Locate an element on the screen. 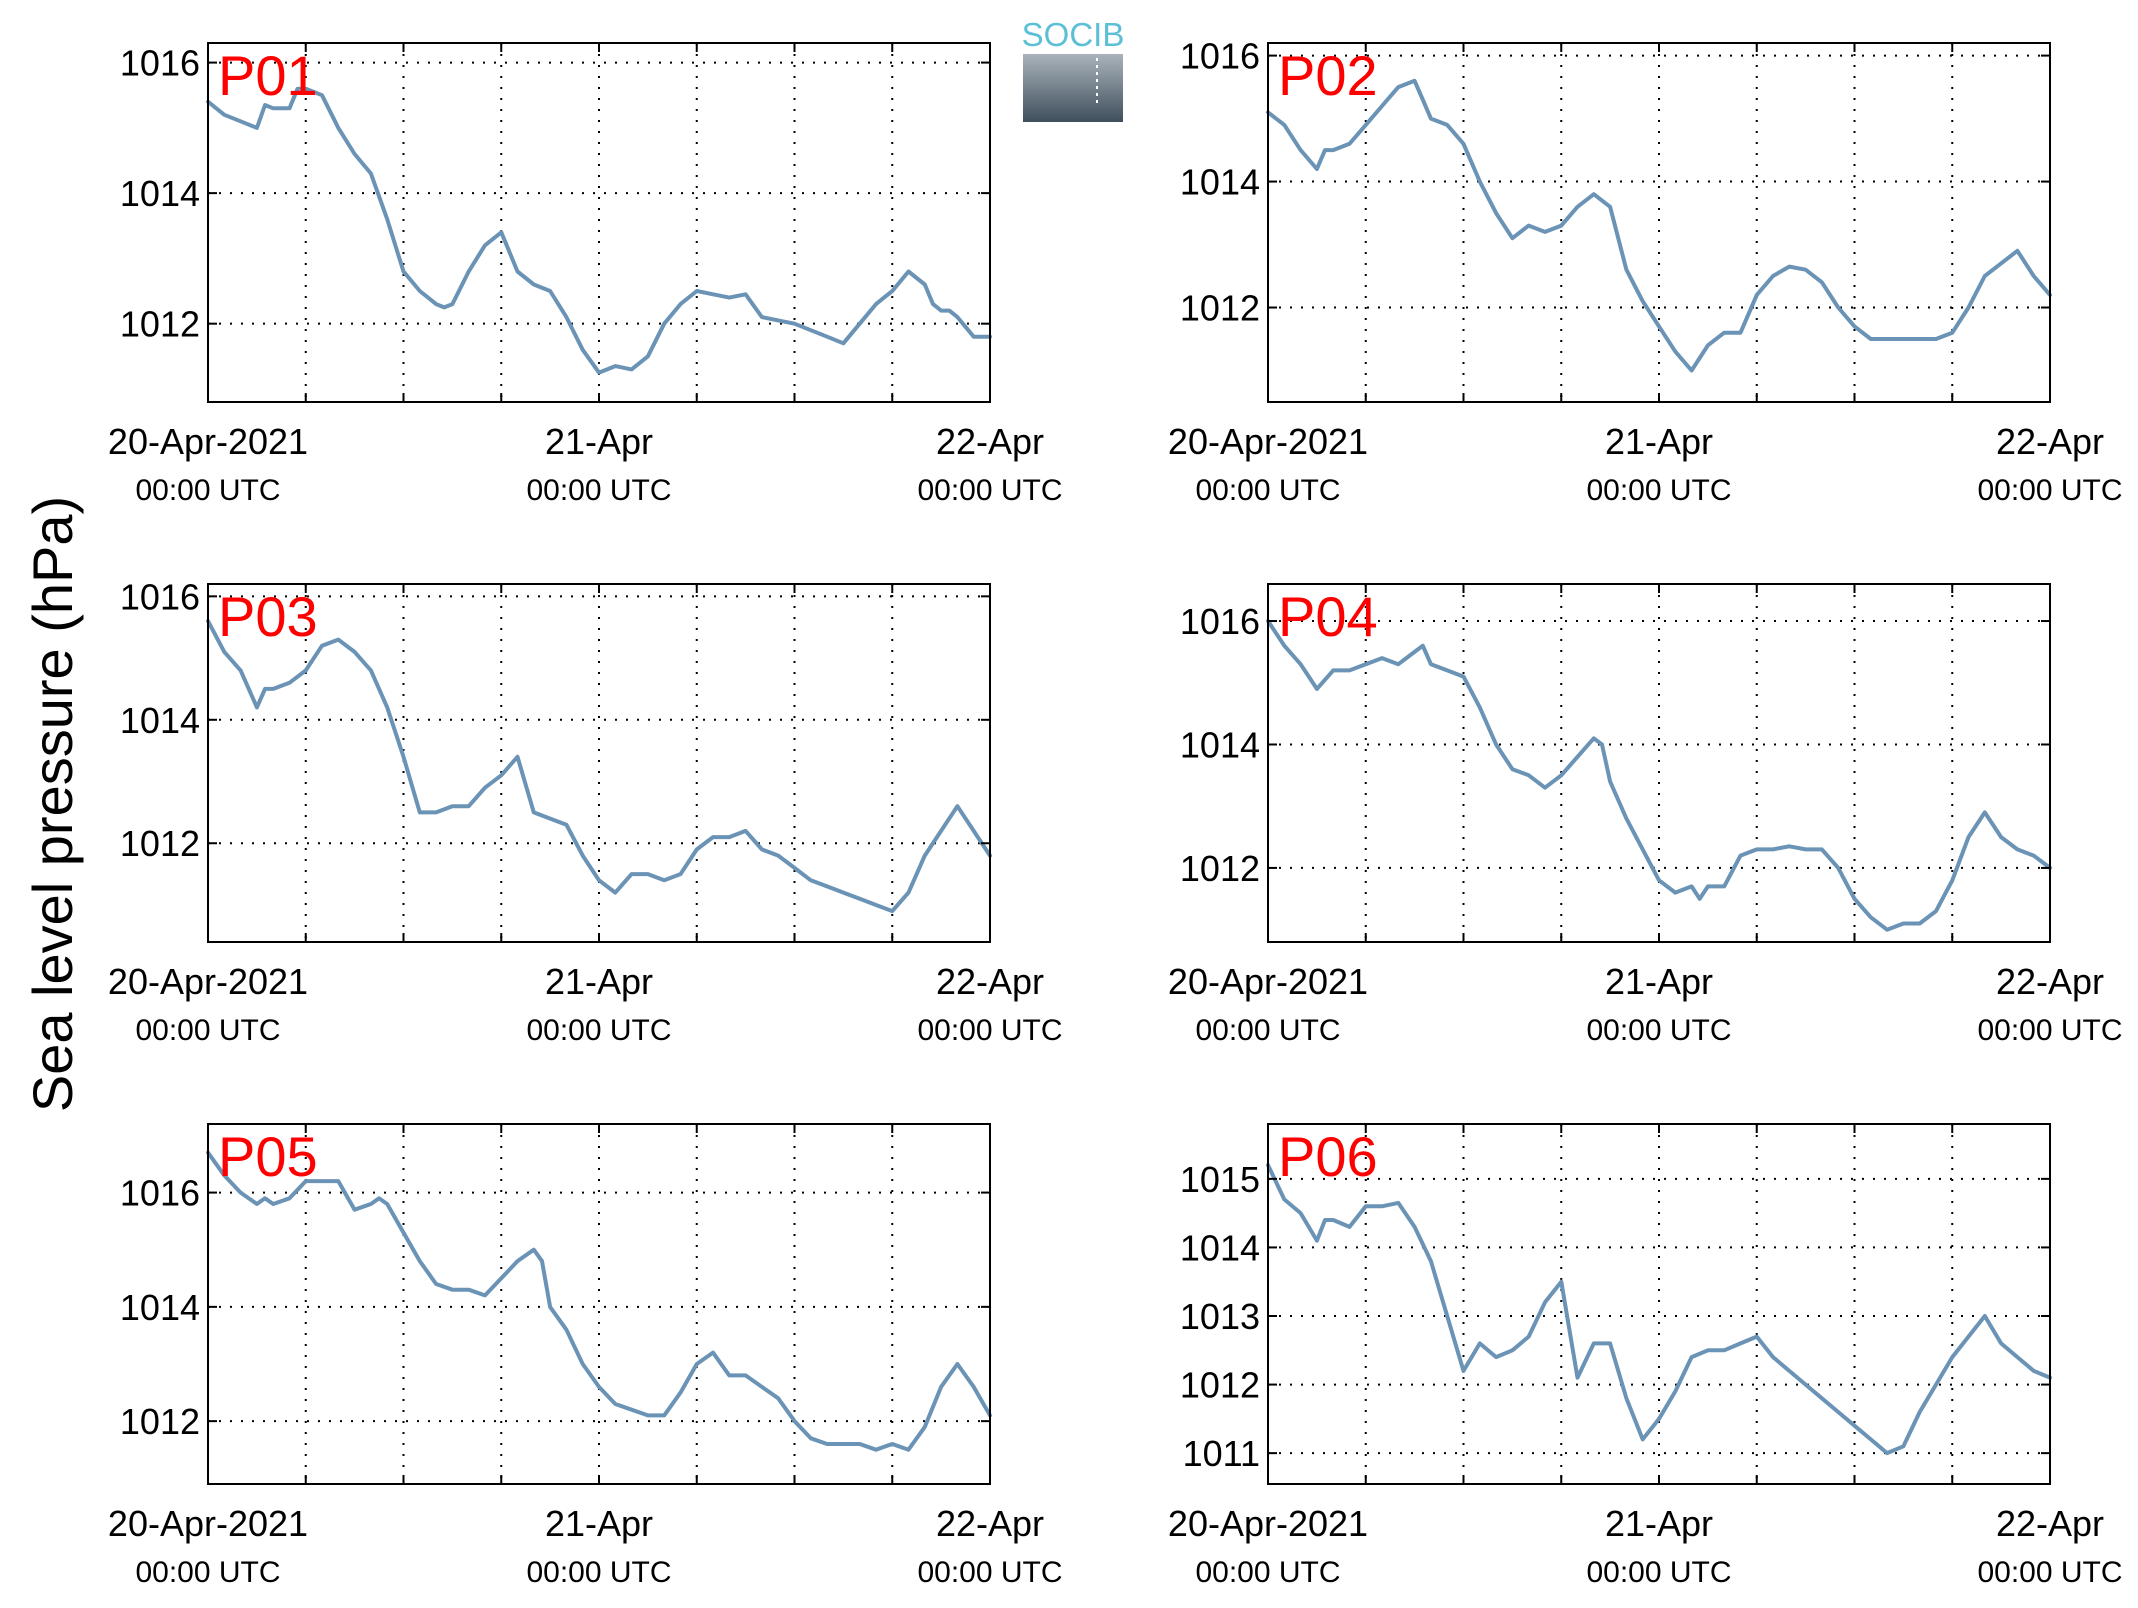  panel-label: P01 is located at coordinates (268, 75).